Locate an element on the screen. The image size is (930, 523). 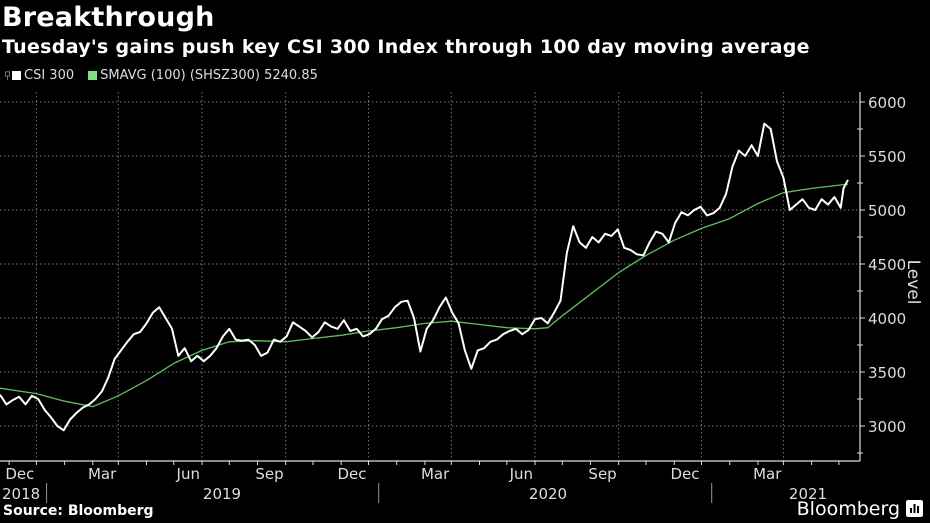
chart-title: Breakthrough is located at coordinates (108, 17).